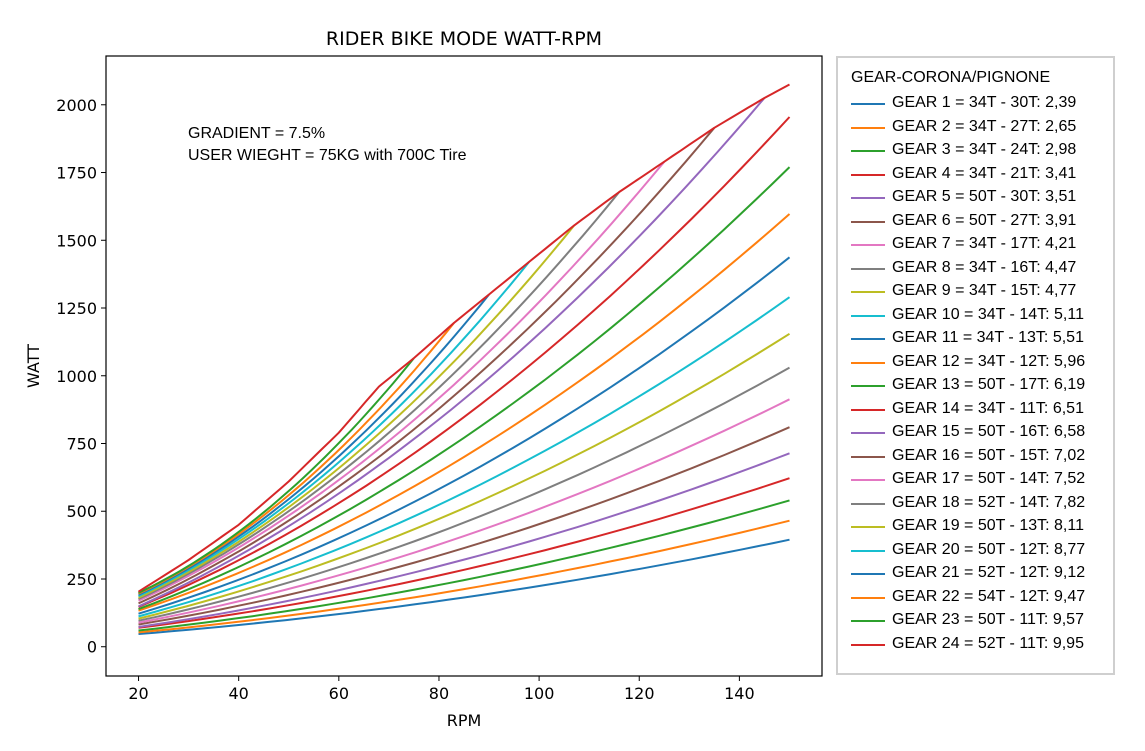 The height and width of the screenshot is (751, 1145). What do you see at coordinates (739, 693) in the screenshot?
I see `x-tick-label: 140` at bounding box center [739, 693].